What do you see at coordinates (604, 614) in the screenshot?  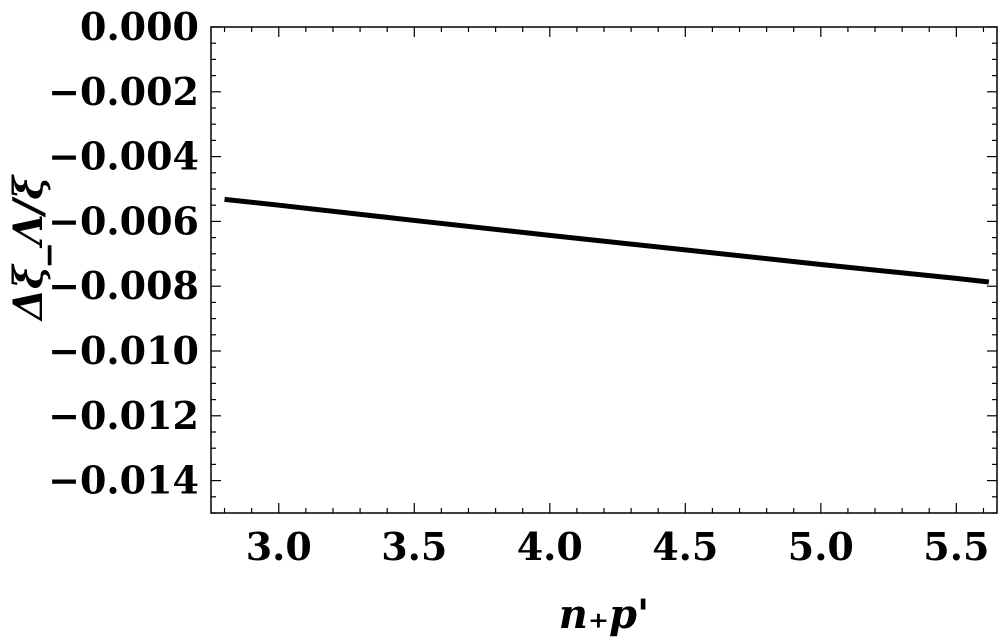 I see `x-axis-title: n₊p'` at bounding box center [604, 614].